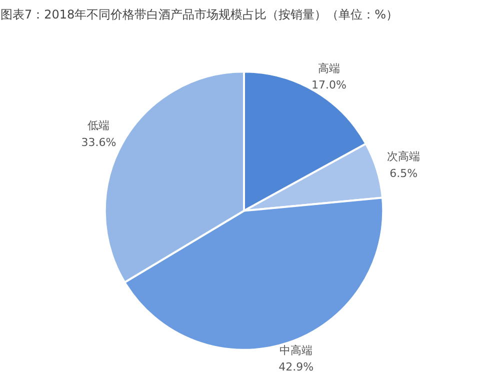 The height and width of the screenshot is (379, 487). Describe the element at coordinates (99, 125) in the screenshot. I see `slice-label: 低端` at that location.